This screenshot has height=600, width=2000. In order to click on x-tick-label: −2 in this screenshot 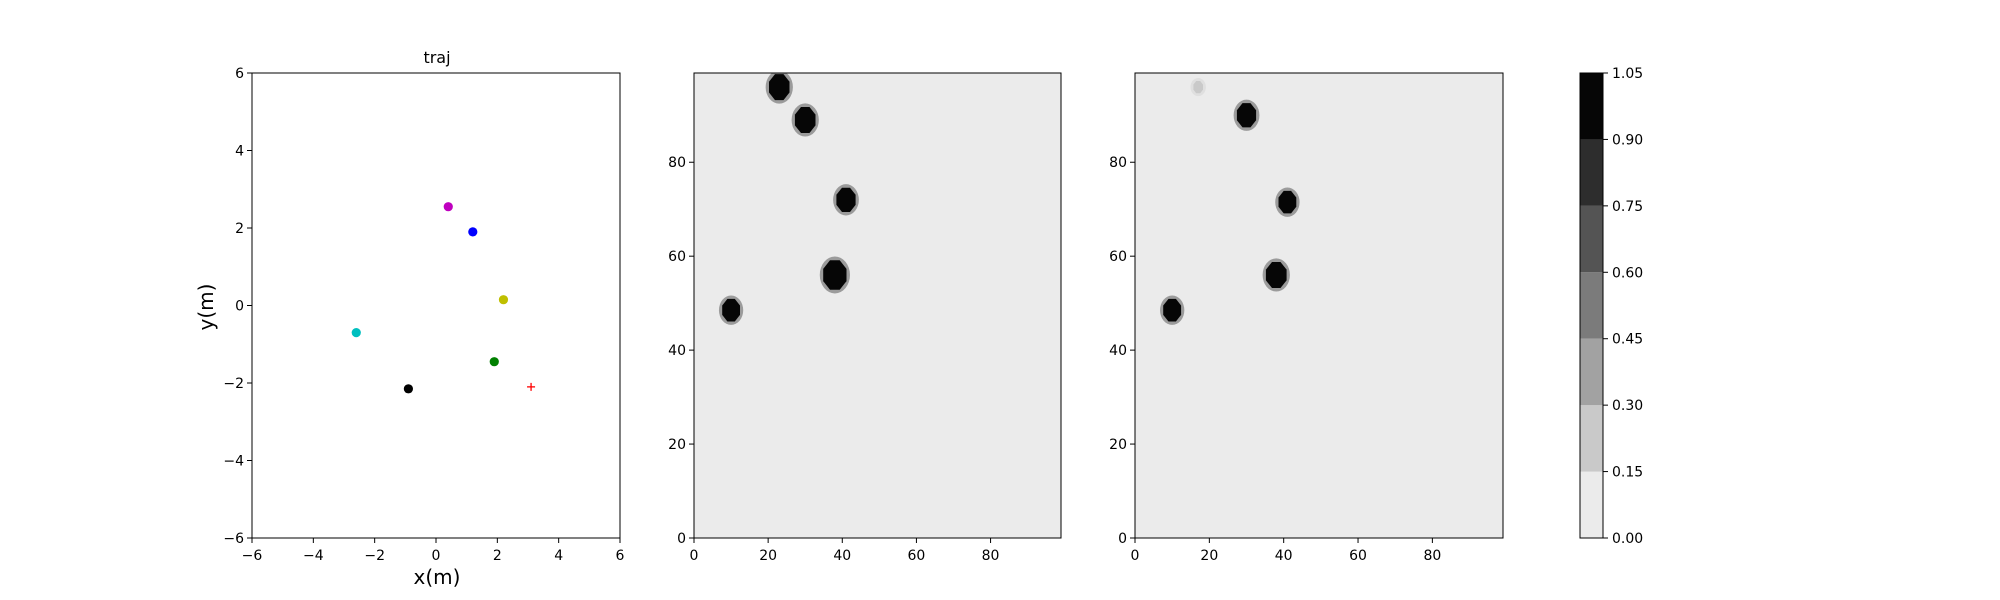, I will do `click(374, 556)`.